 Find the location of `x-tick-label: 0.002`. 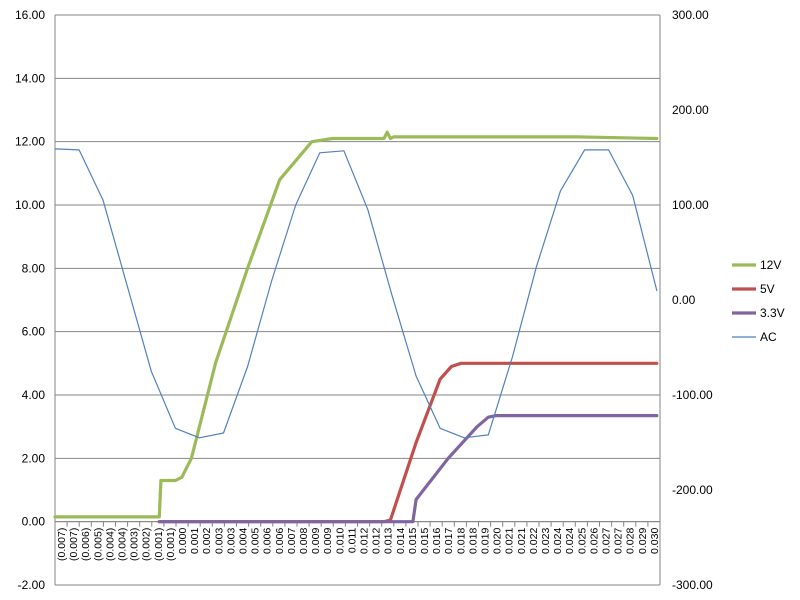

x-tick-label: 0.002 is located at coordinates (207, 541).